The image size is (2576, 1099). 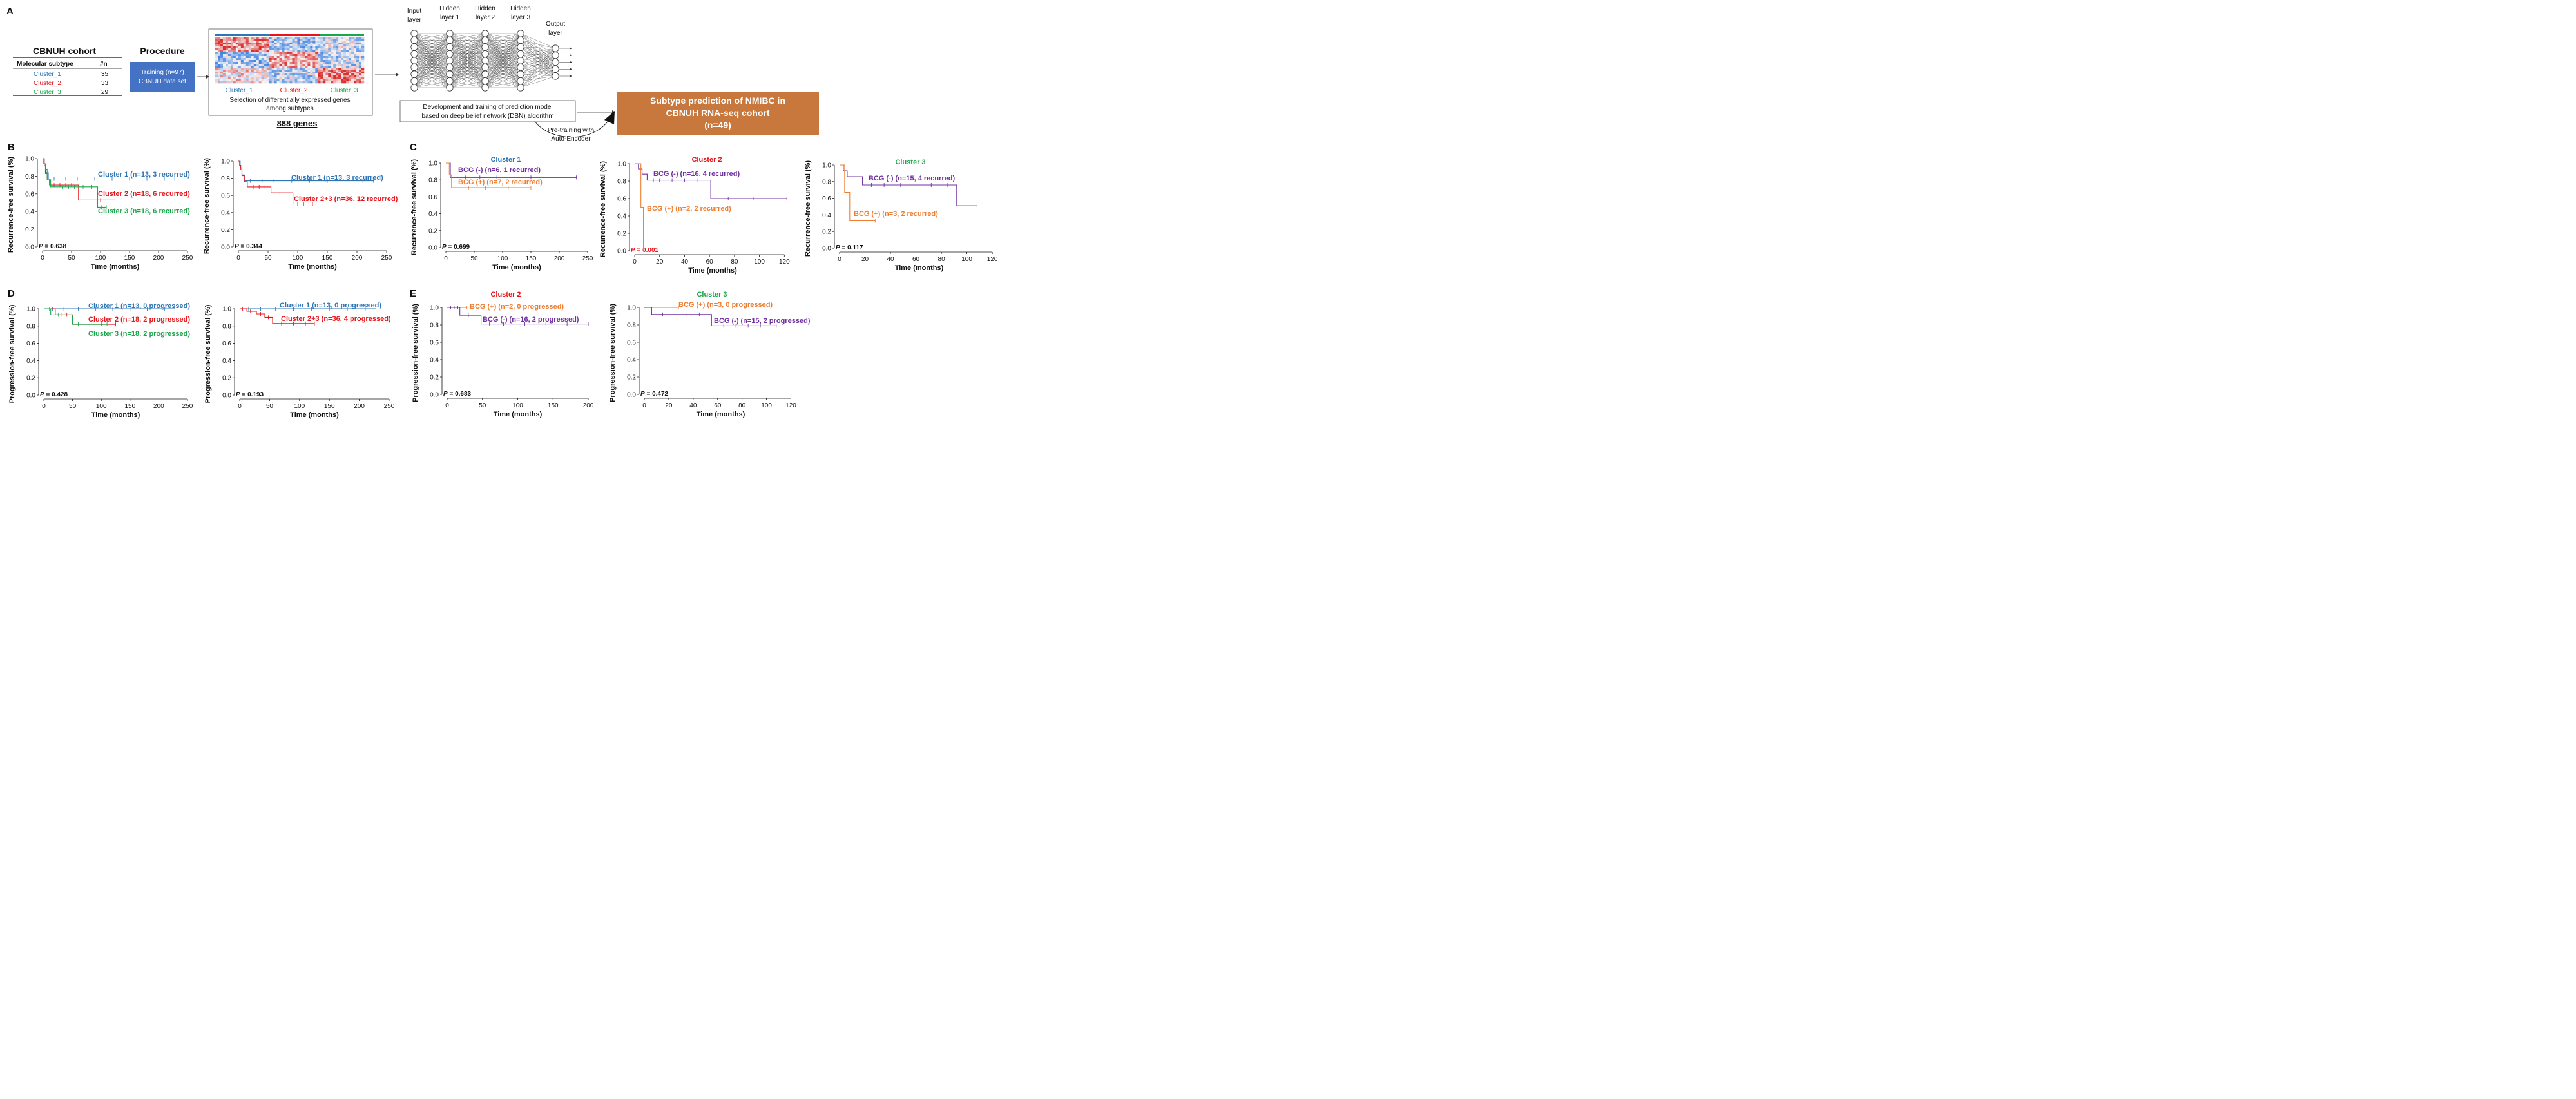 I want to click on chart-title: Cluster 2, so click(x=707, y=160).